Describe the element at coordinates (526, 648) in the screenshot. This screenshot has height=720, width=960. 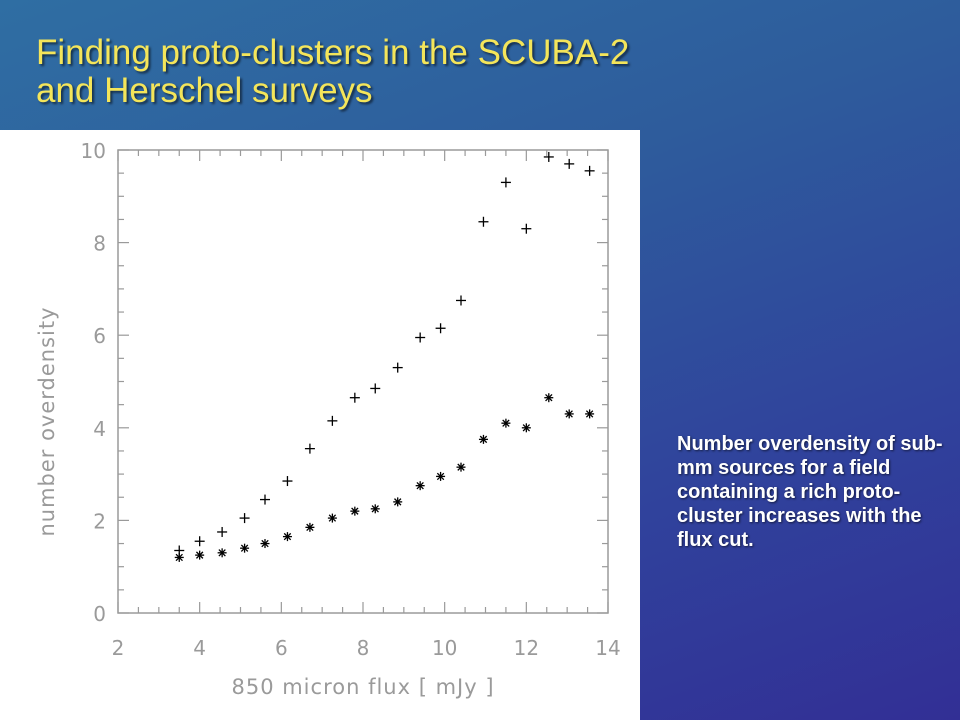
I see `x-tick-label: 12` at that location.